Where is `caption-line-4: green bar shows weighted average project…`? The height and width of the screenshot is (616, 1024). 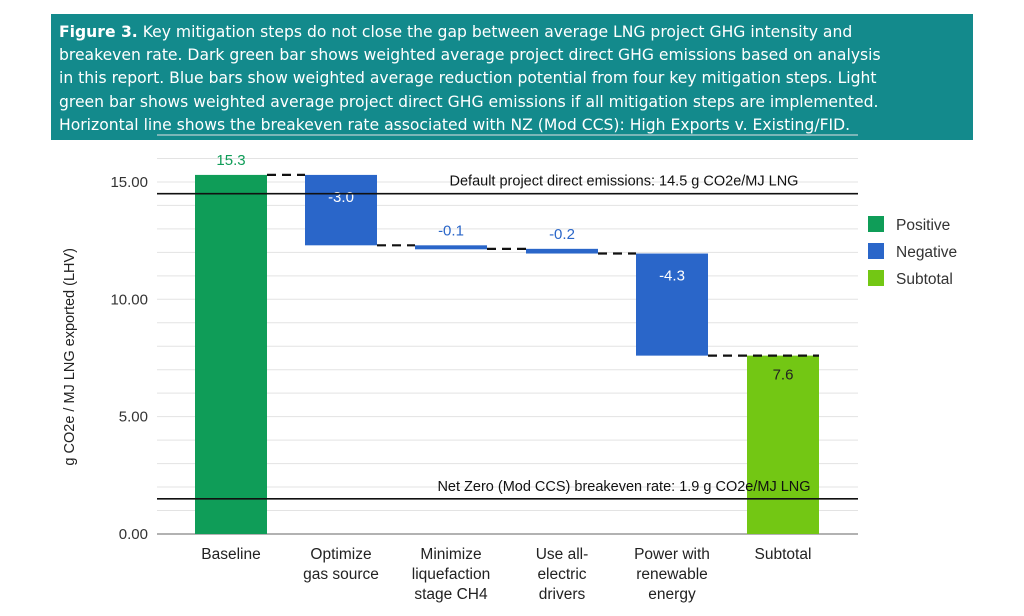
caption-line-4: green bar shows weighted average project… is located at coordinates (469, 101).